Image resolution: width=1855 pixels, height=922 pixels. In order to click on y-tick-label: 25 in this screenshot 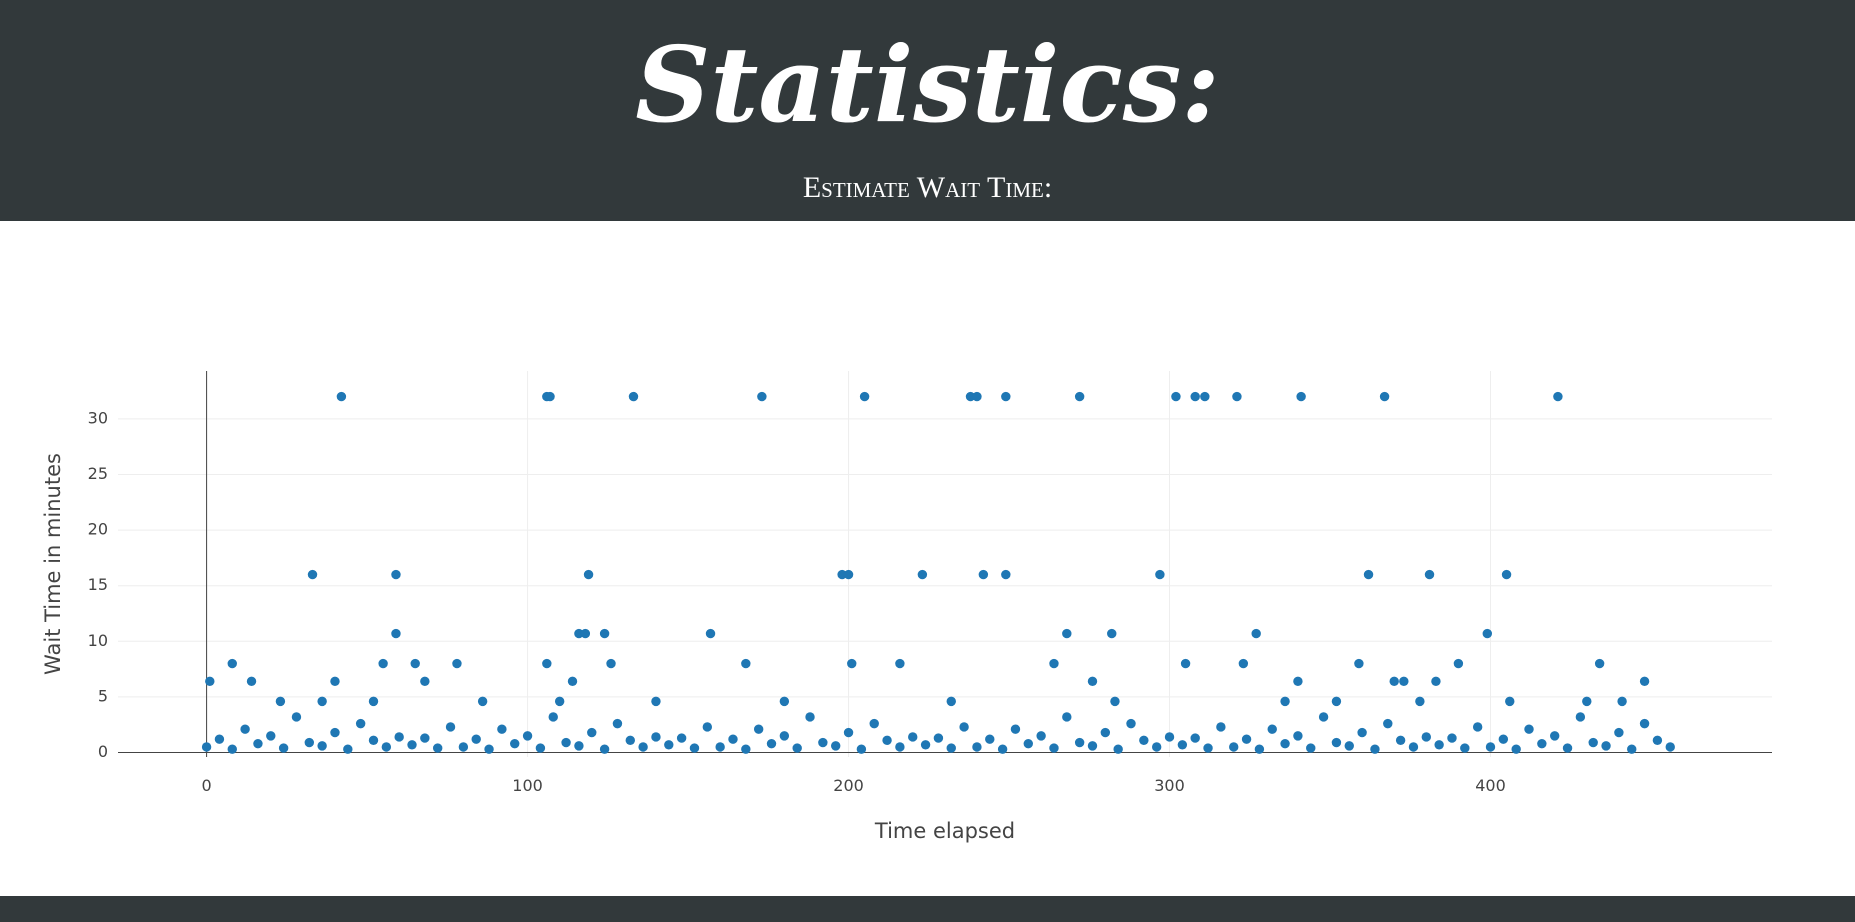, I will do `click(98, 473)`.